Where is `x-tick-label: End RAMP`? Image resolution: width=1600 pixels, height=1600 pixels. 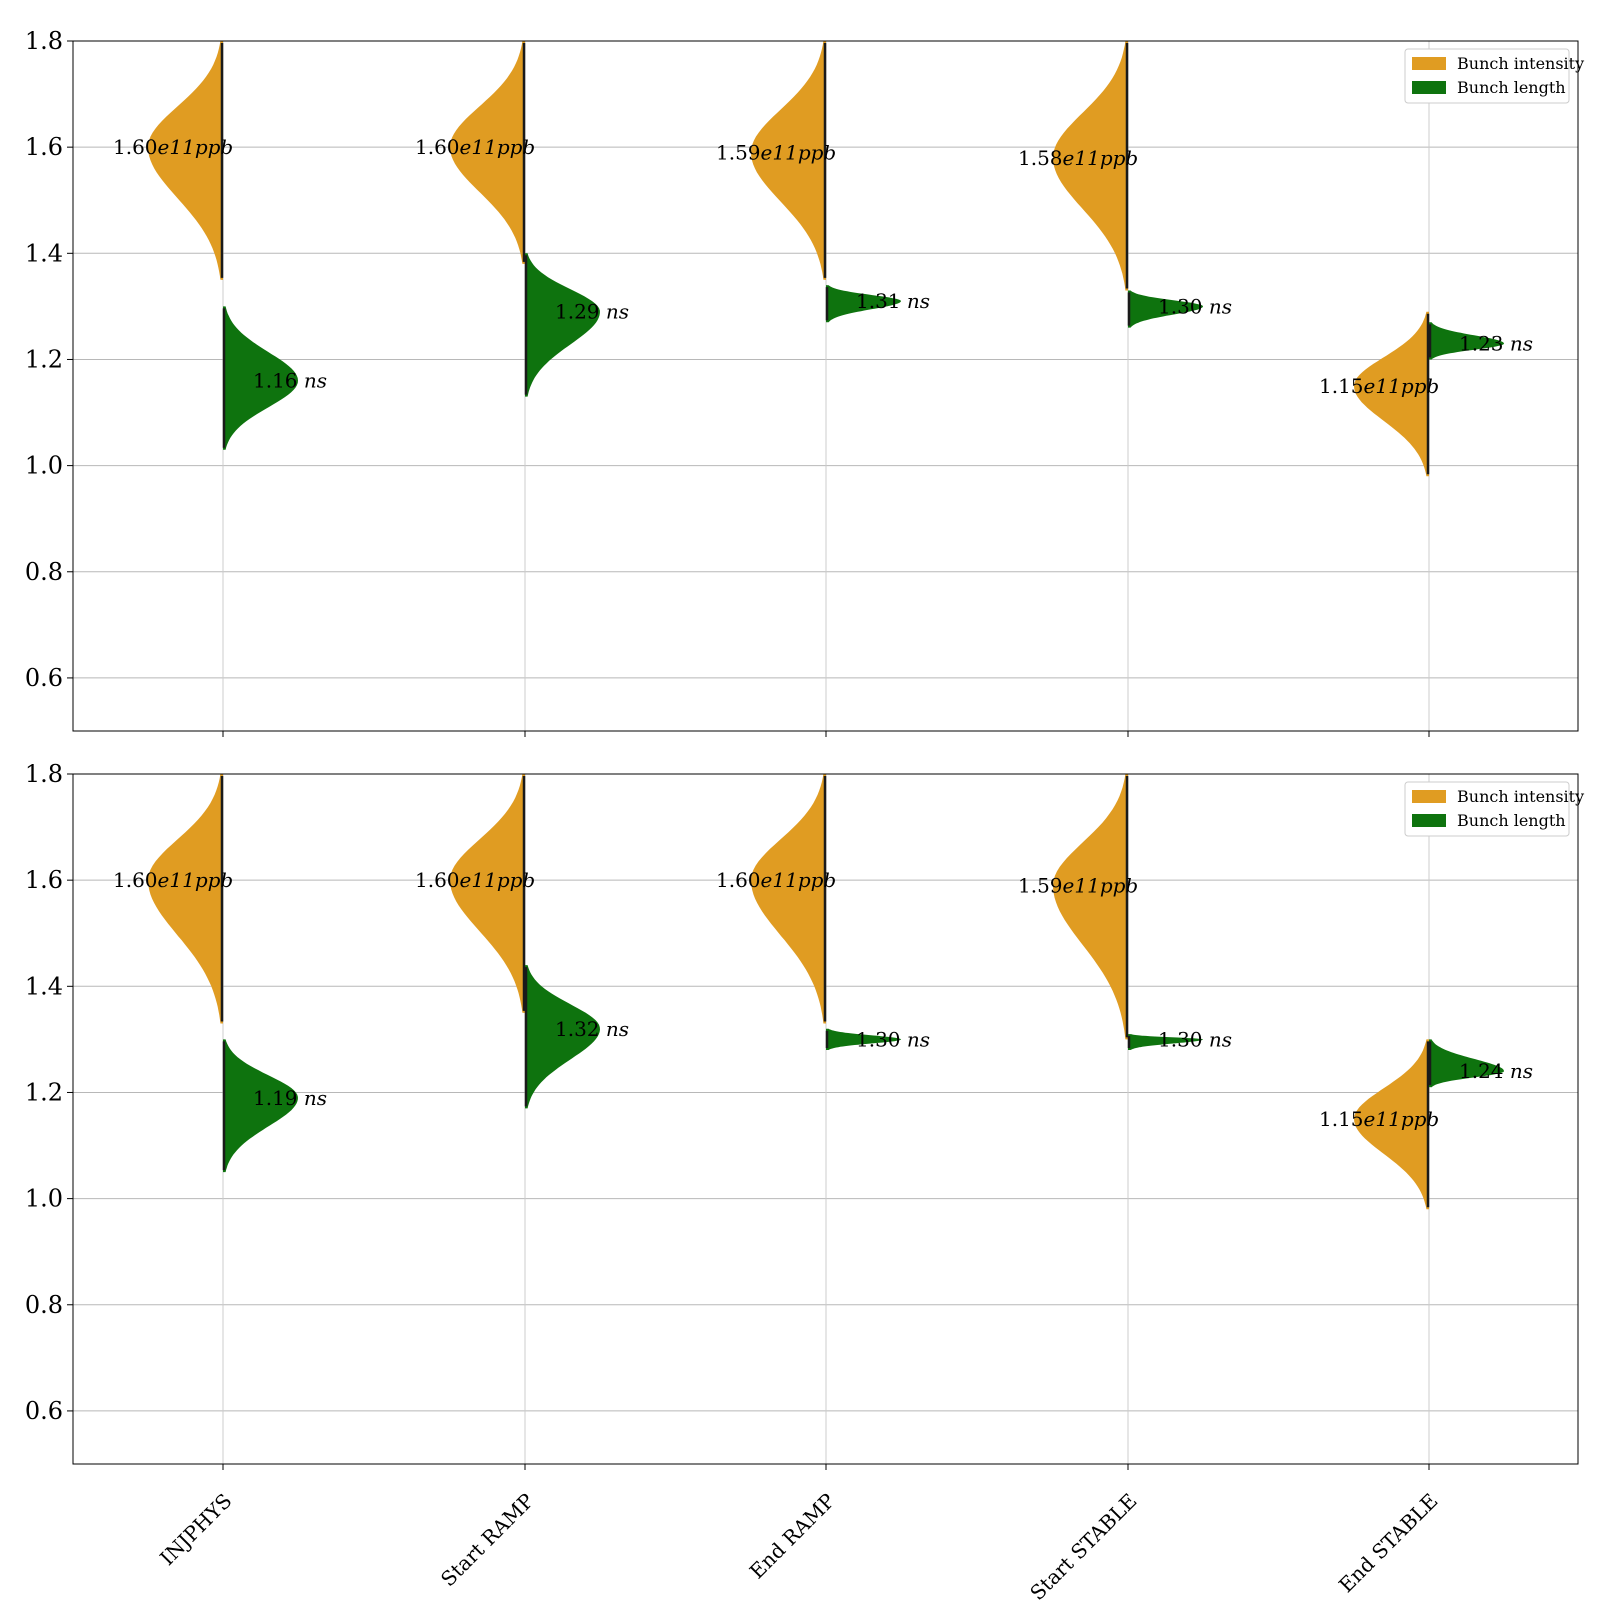
x-tick-label: End RAMP is located at coordinates (792, 1536).